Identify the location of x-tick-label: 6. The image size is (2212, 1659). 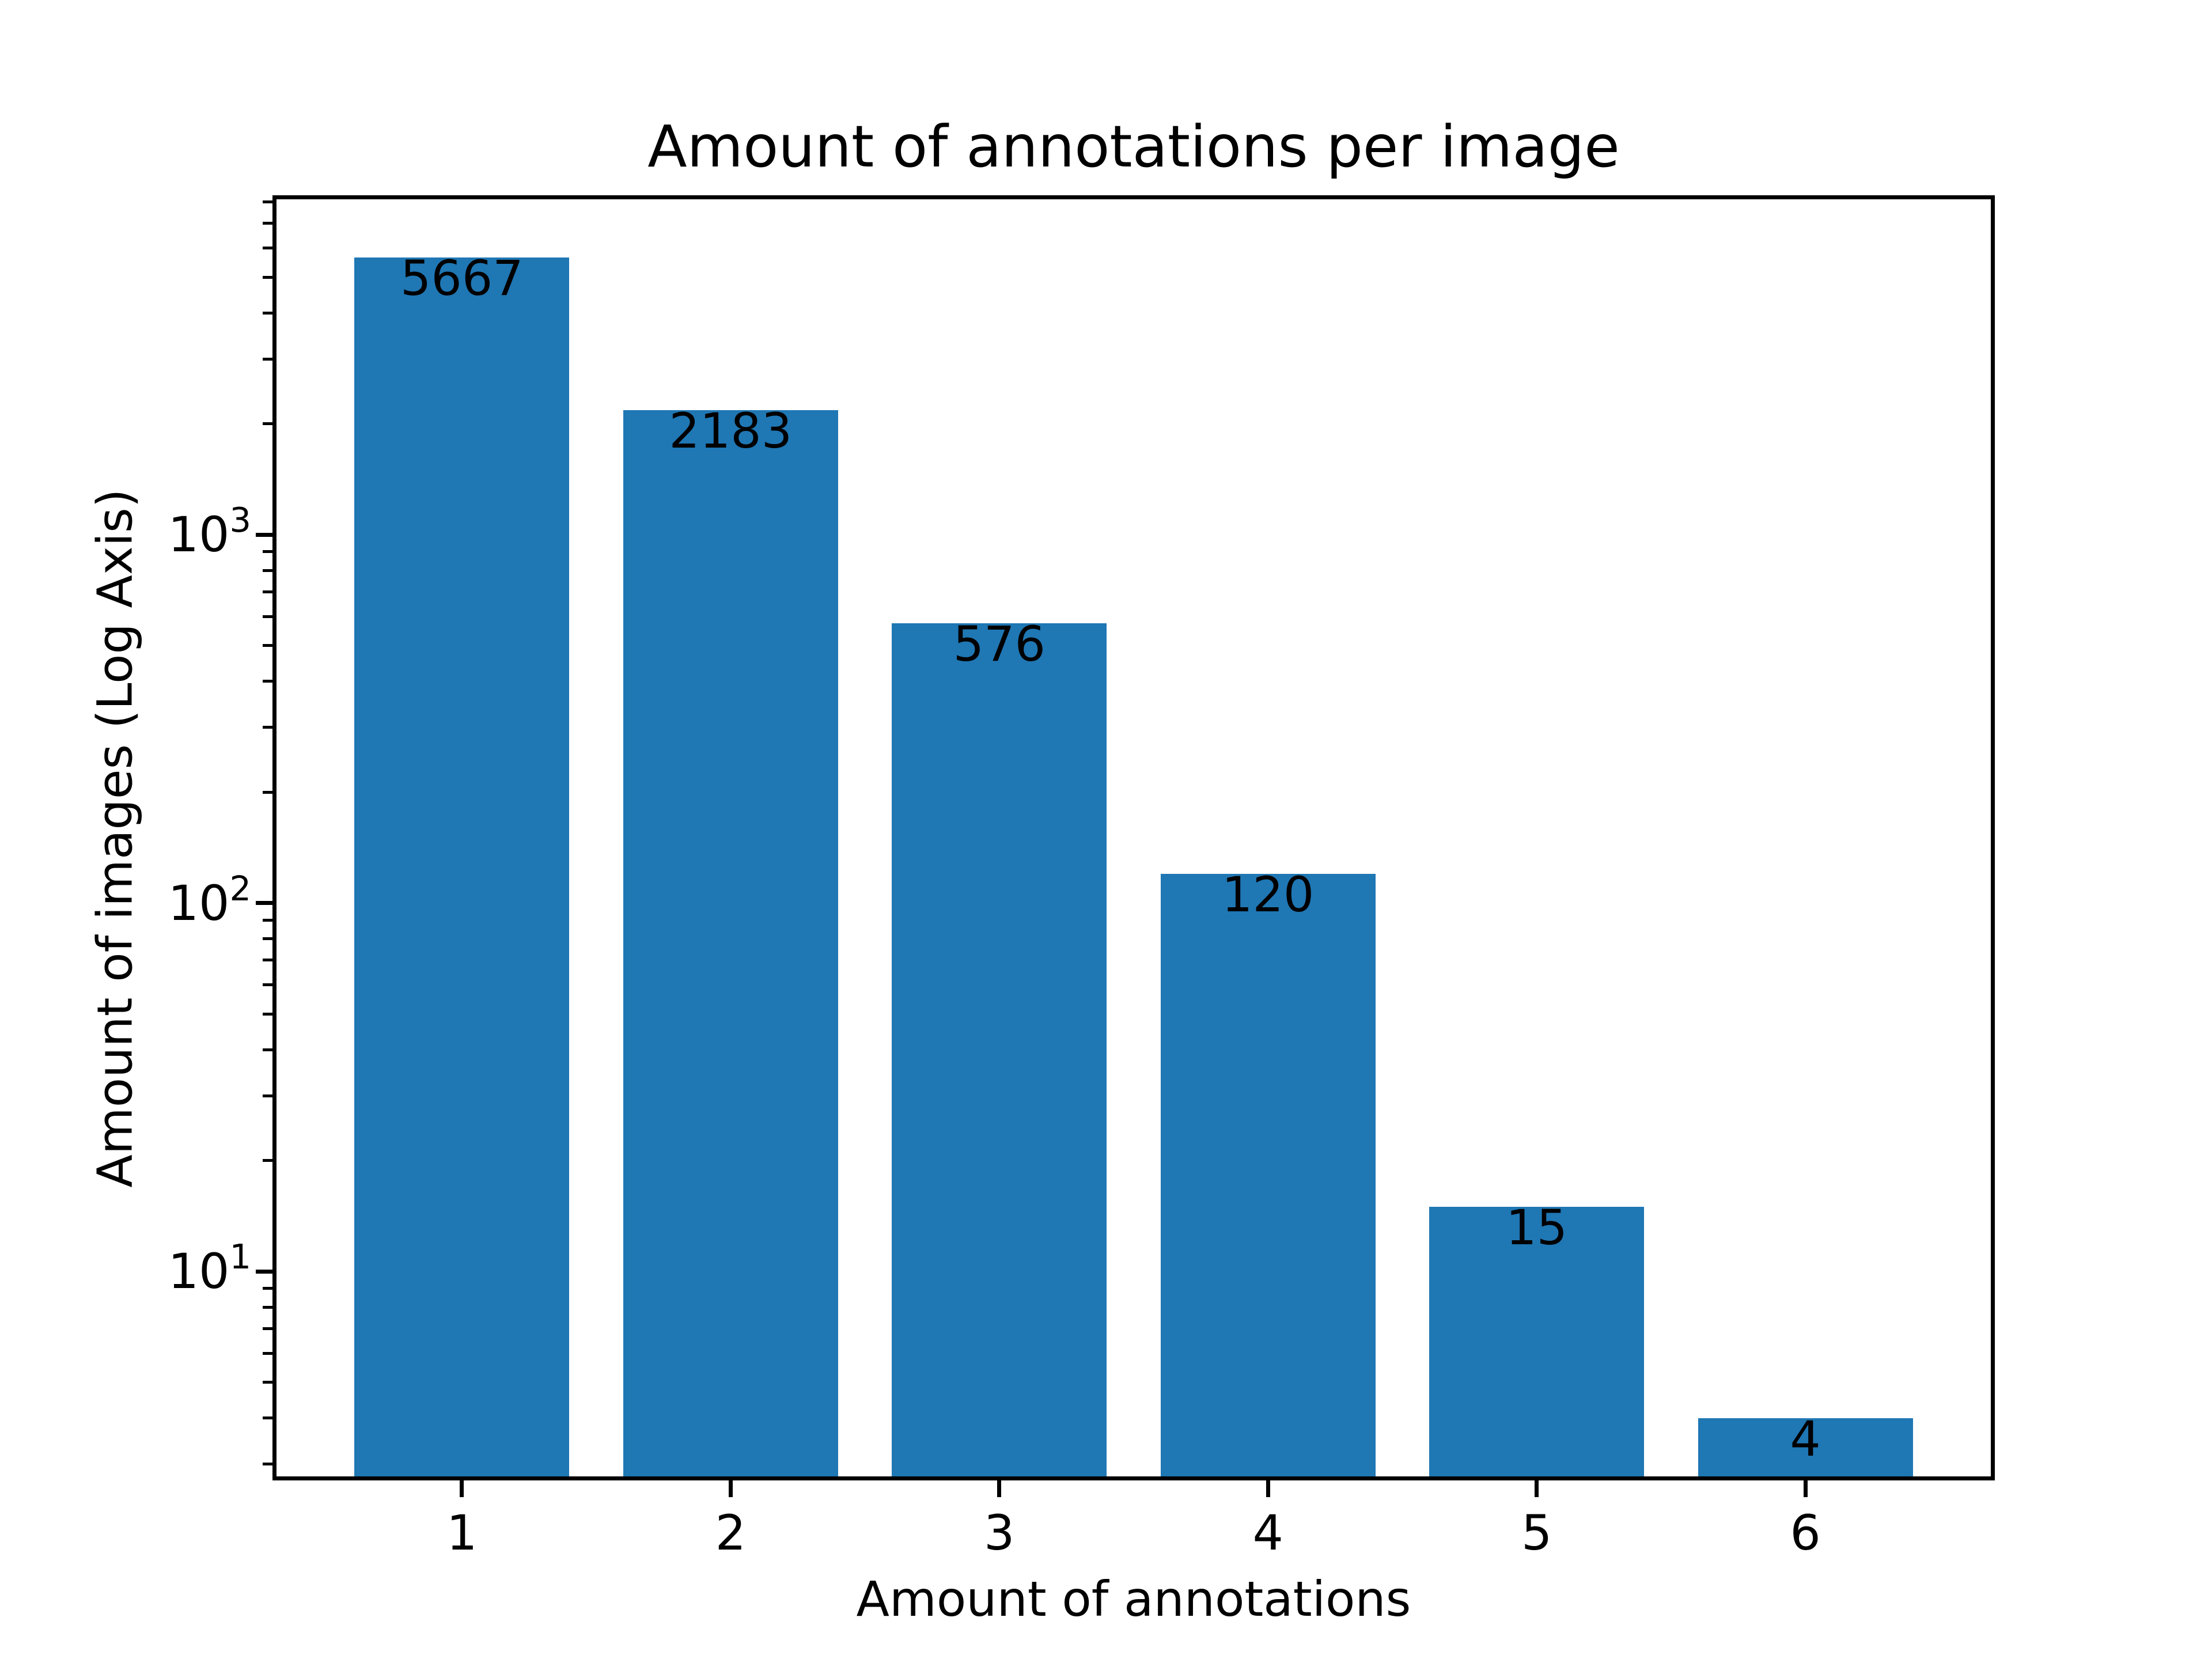
(1805, 1533).